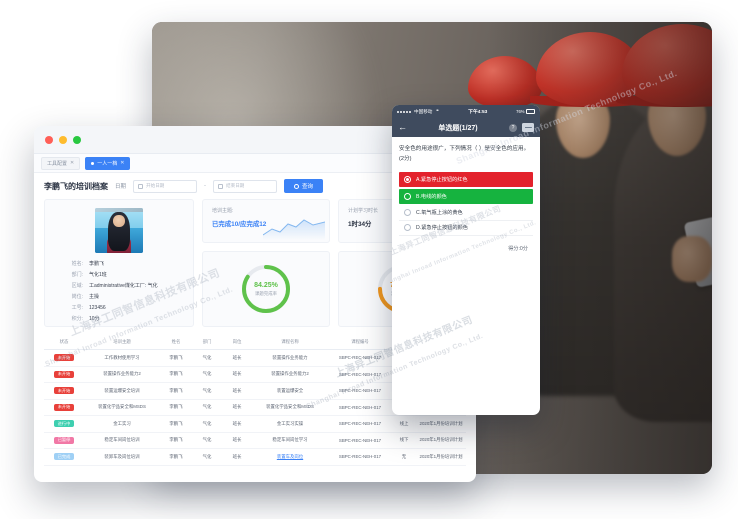  Describe the element at coordinates (518, 248) in the screenshot. I see `score-text: 得分:0分` at that location.